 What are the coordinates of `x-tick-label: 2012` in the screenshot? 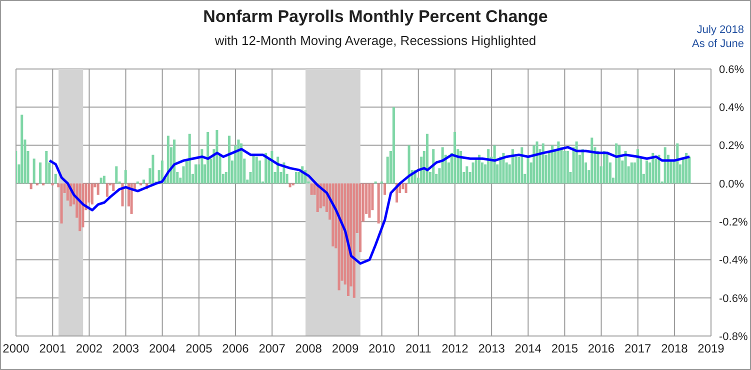 It's located at (455, 349).